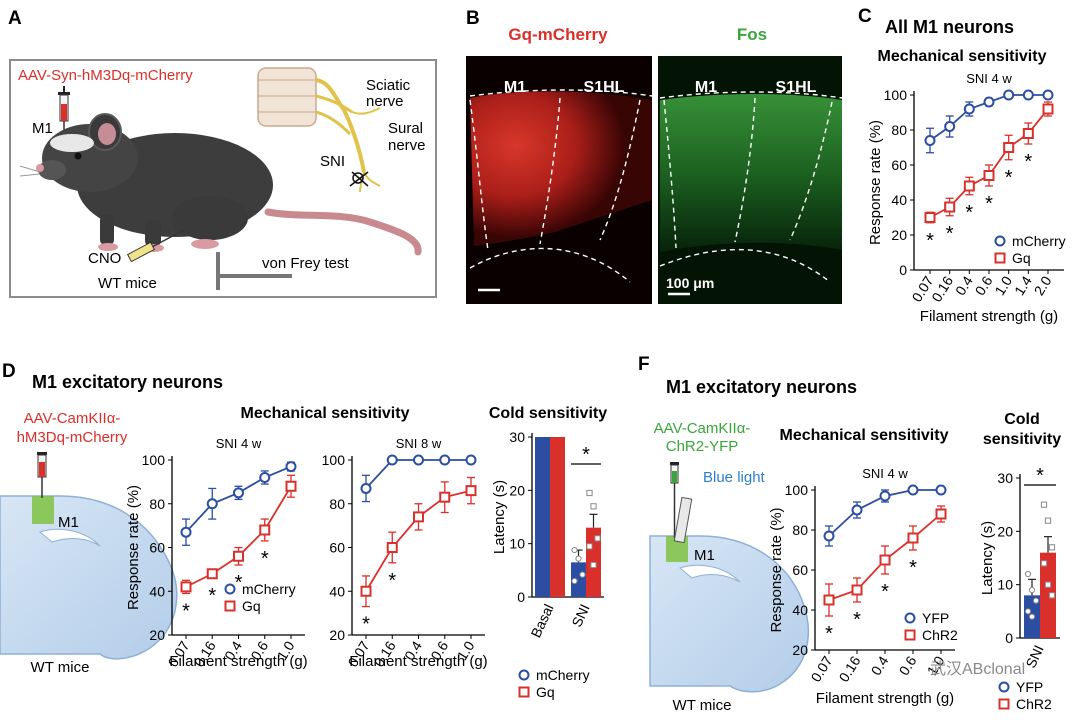 This screenshot has height=723, width=1080. I want to click on chart-title: SNI 8 w, so click(419, 443).